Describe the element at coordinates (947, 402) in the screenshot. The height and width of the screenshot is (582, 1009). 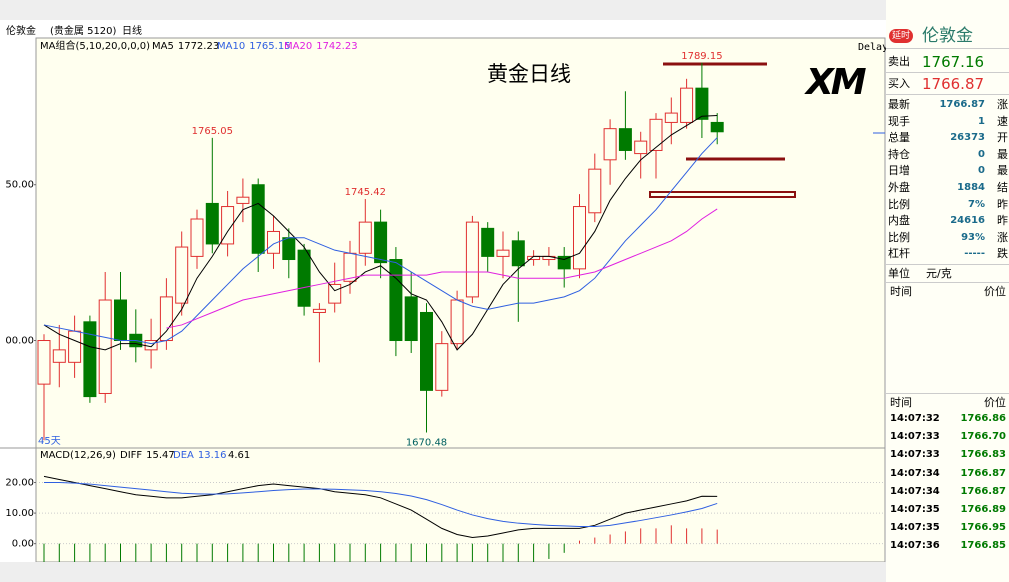
I see `ticks-header: 时间 价位` at that location.